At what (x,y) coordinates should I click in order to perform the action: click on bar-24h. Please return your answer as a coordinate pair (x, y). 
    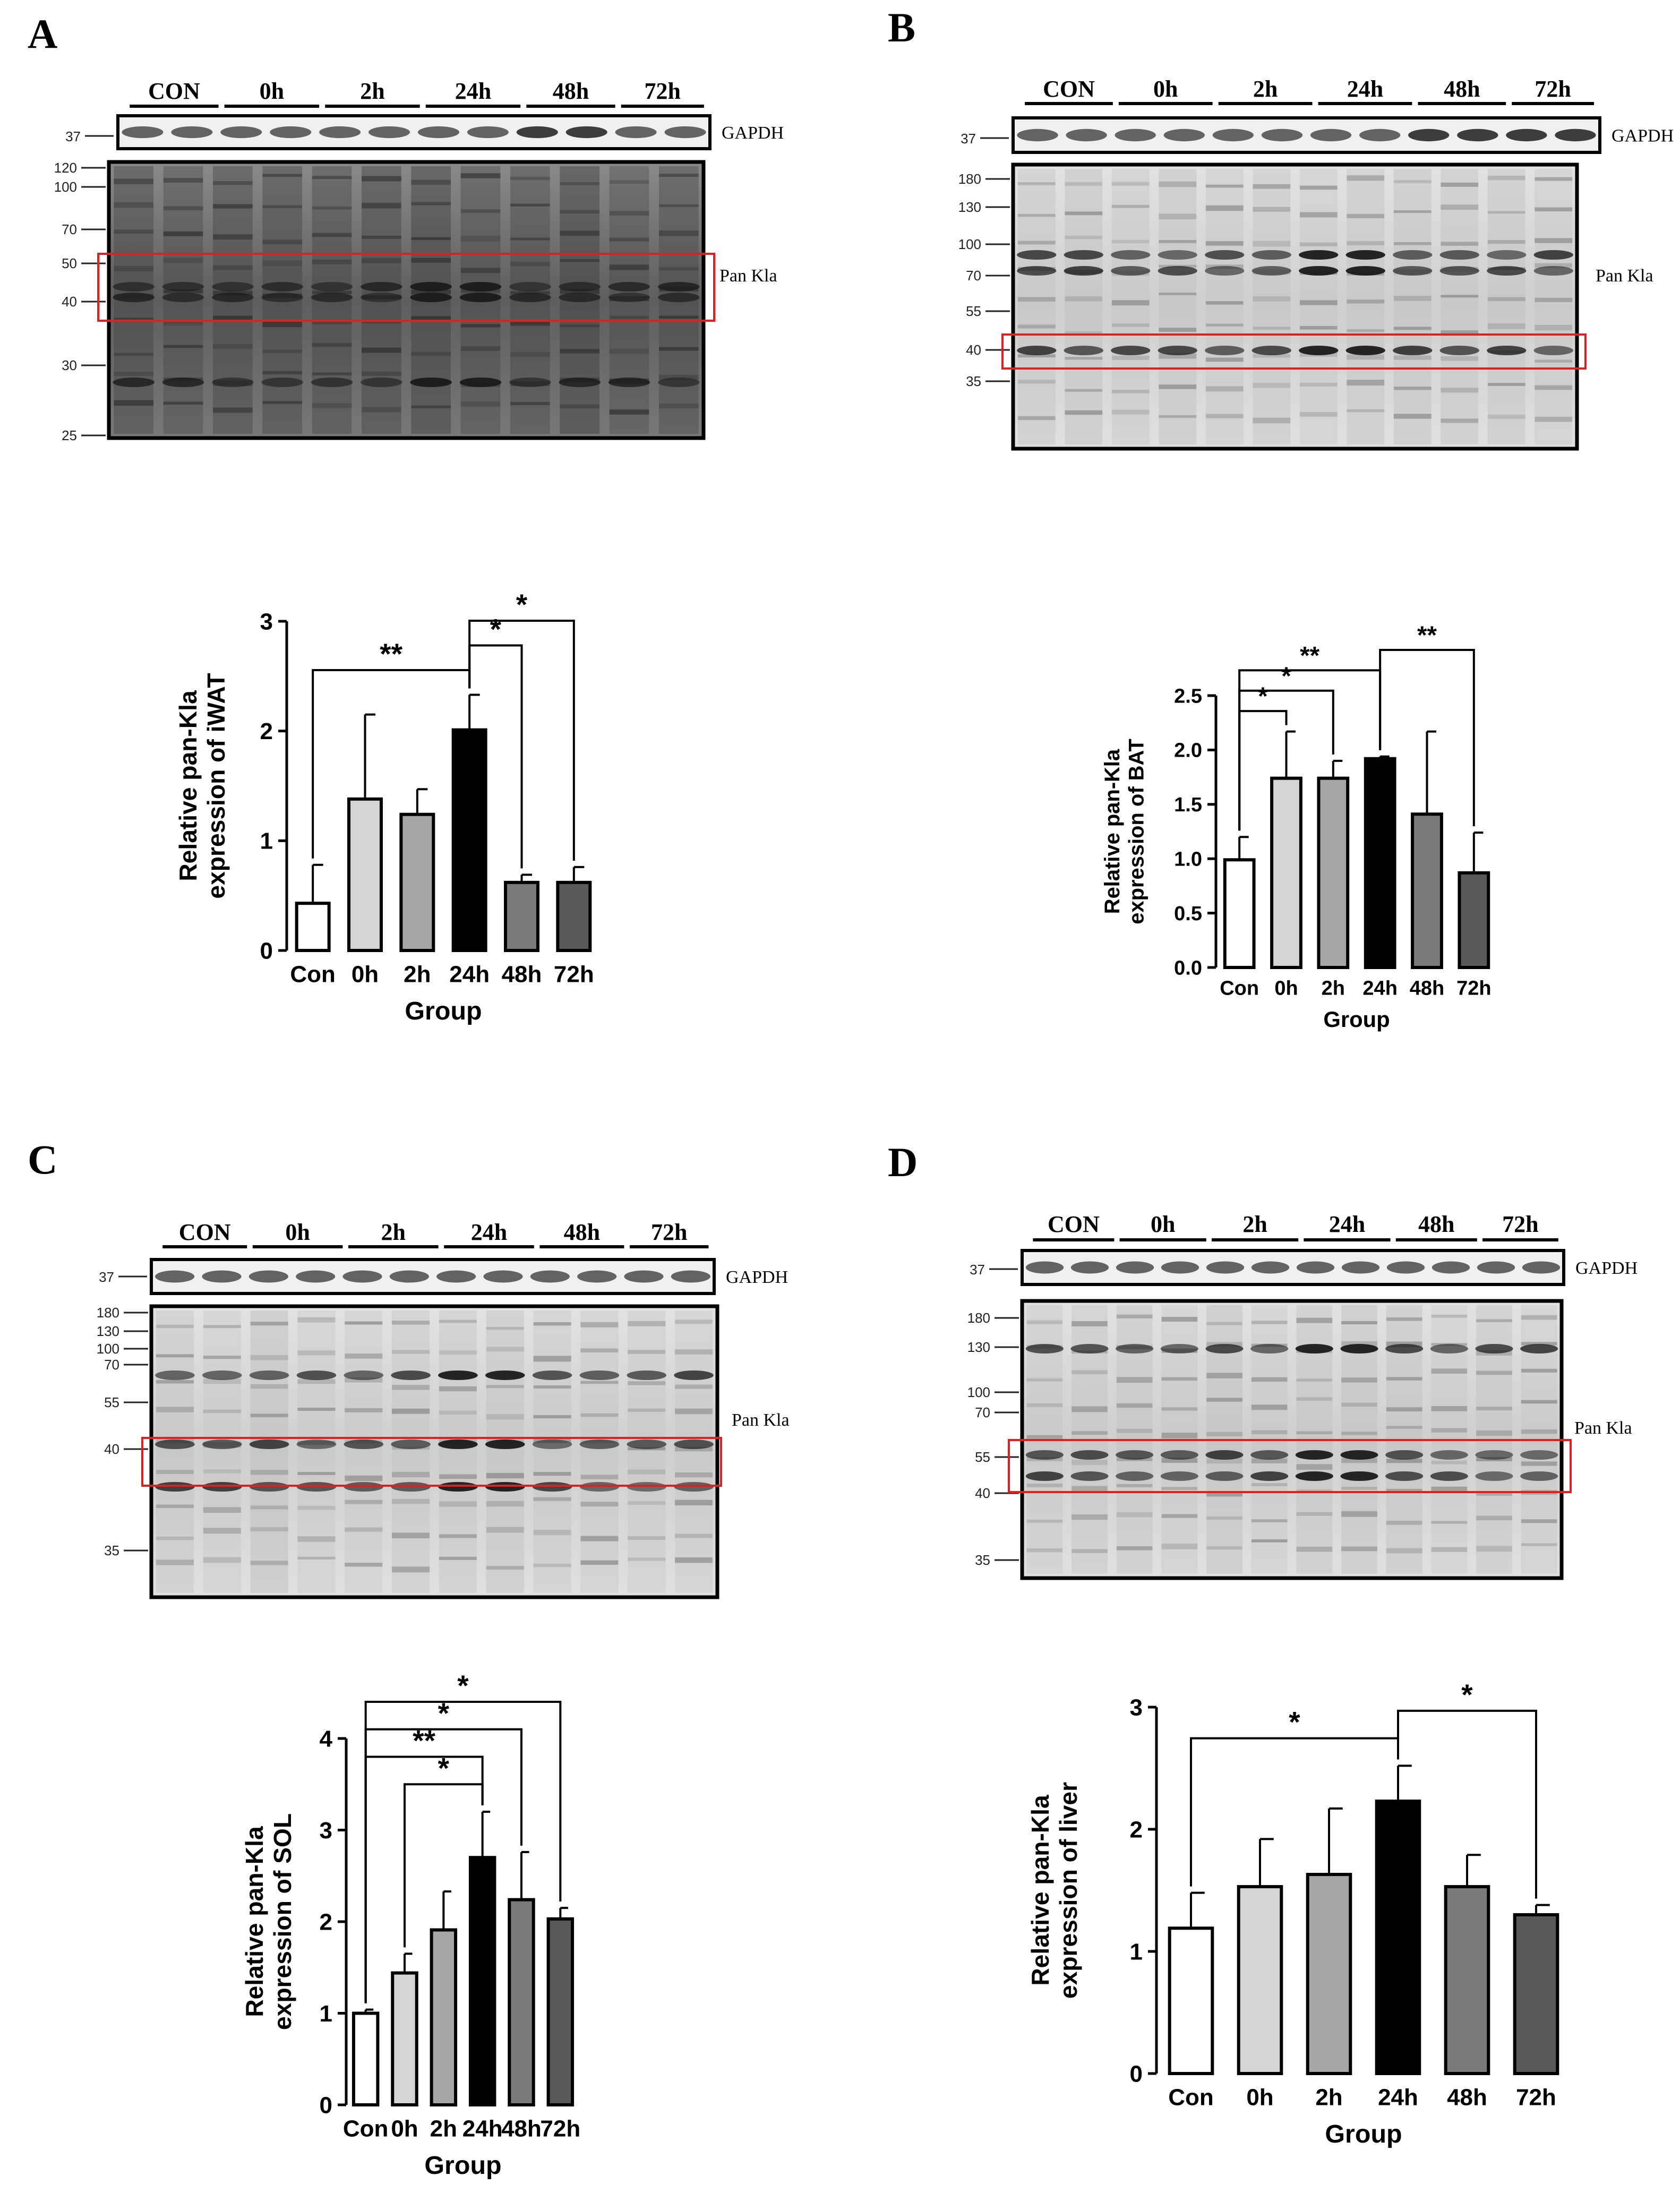
    Looking at the image, I should click on (1398, 1938).